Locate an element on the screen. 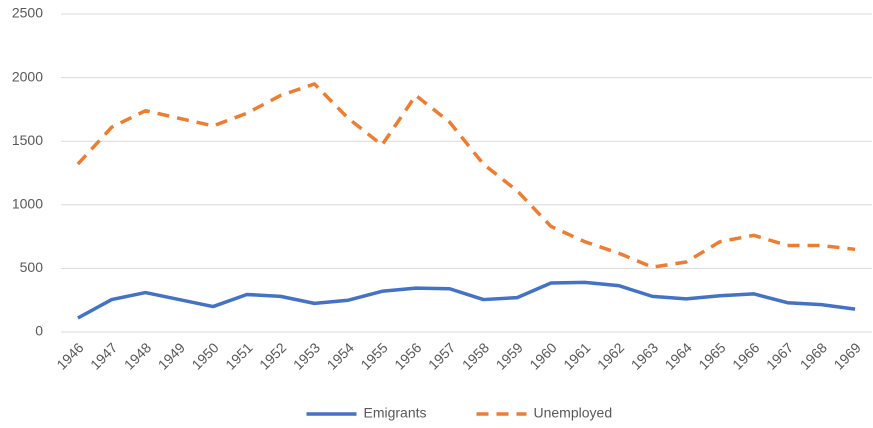  x-tick-label: 1950 is located at coordinates (204, 355).